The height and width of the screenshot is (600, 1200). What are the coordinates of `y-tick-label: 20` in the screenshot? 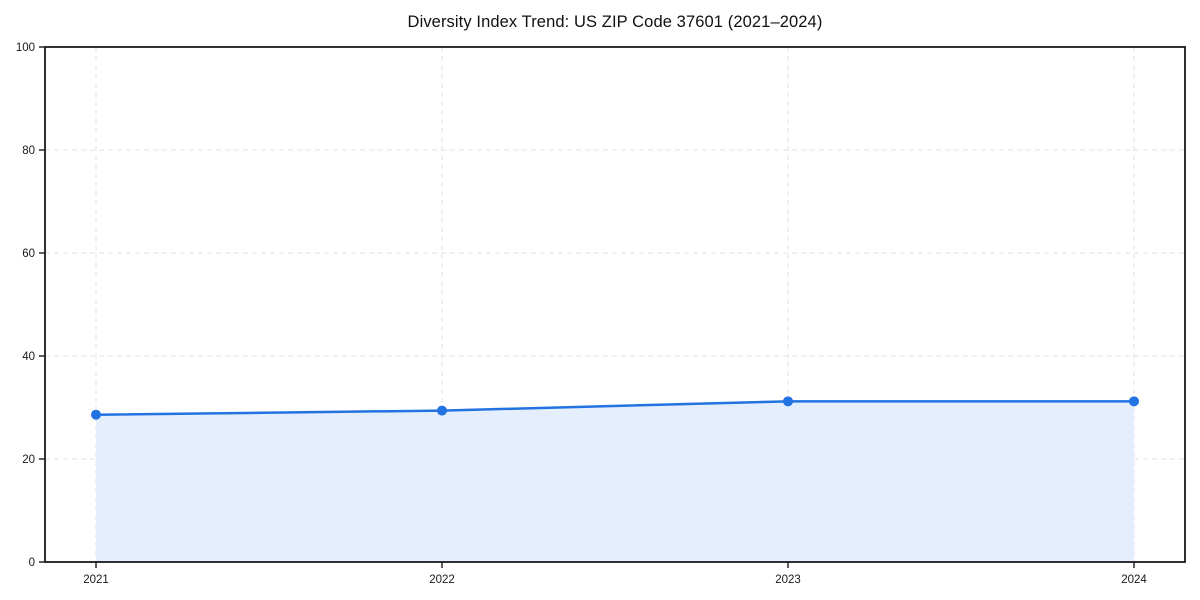 It's located at (28, 460).